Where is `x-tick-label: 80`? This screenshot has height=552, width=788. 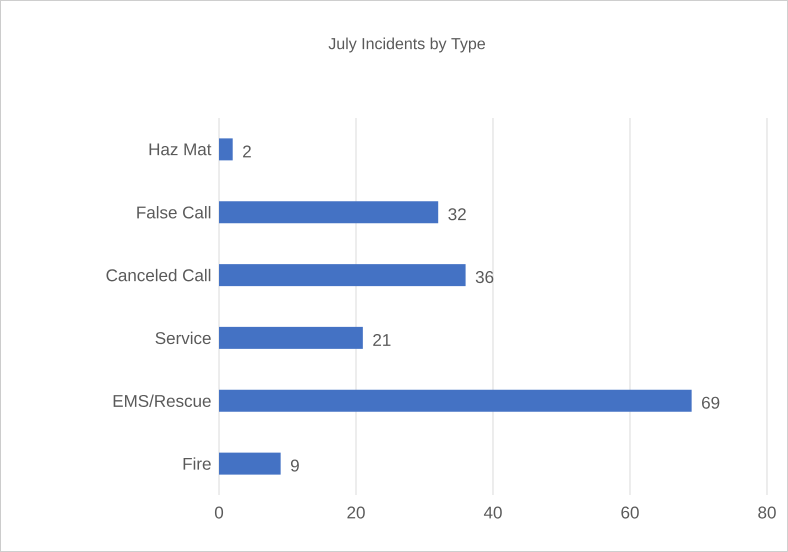 x-tick-label: 80 is located at coordinates (767, 512).